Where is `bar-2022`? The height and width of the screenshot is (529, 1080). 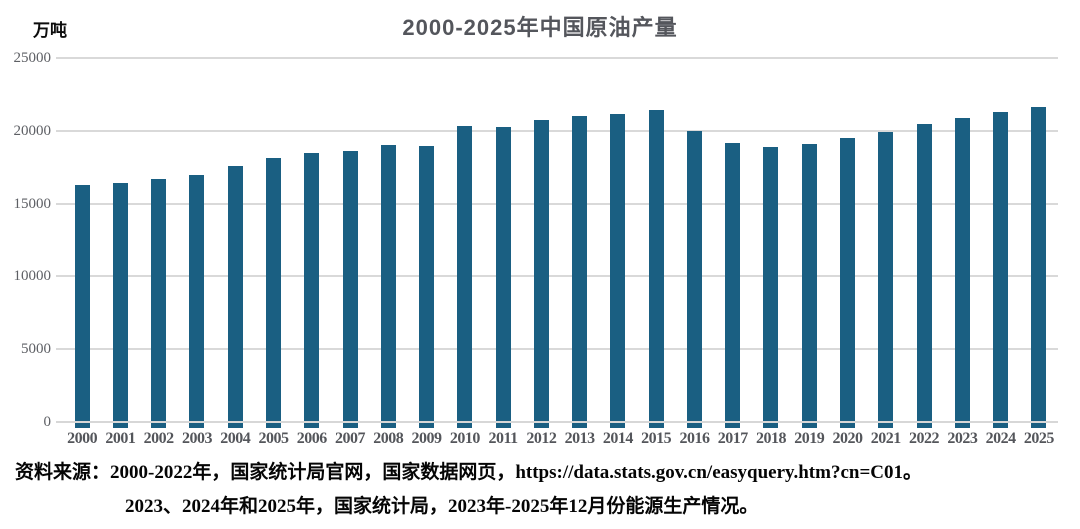
bar-2022 is located at coordinates (924, 276).